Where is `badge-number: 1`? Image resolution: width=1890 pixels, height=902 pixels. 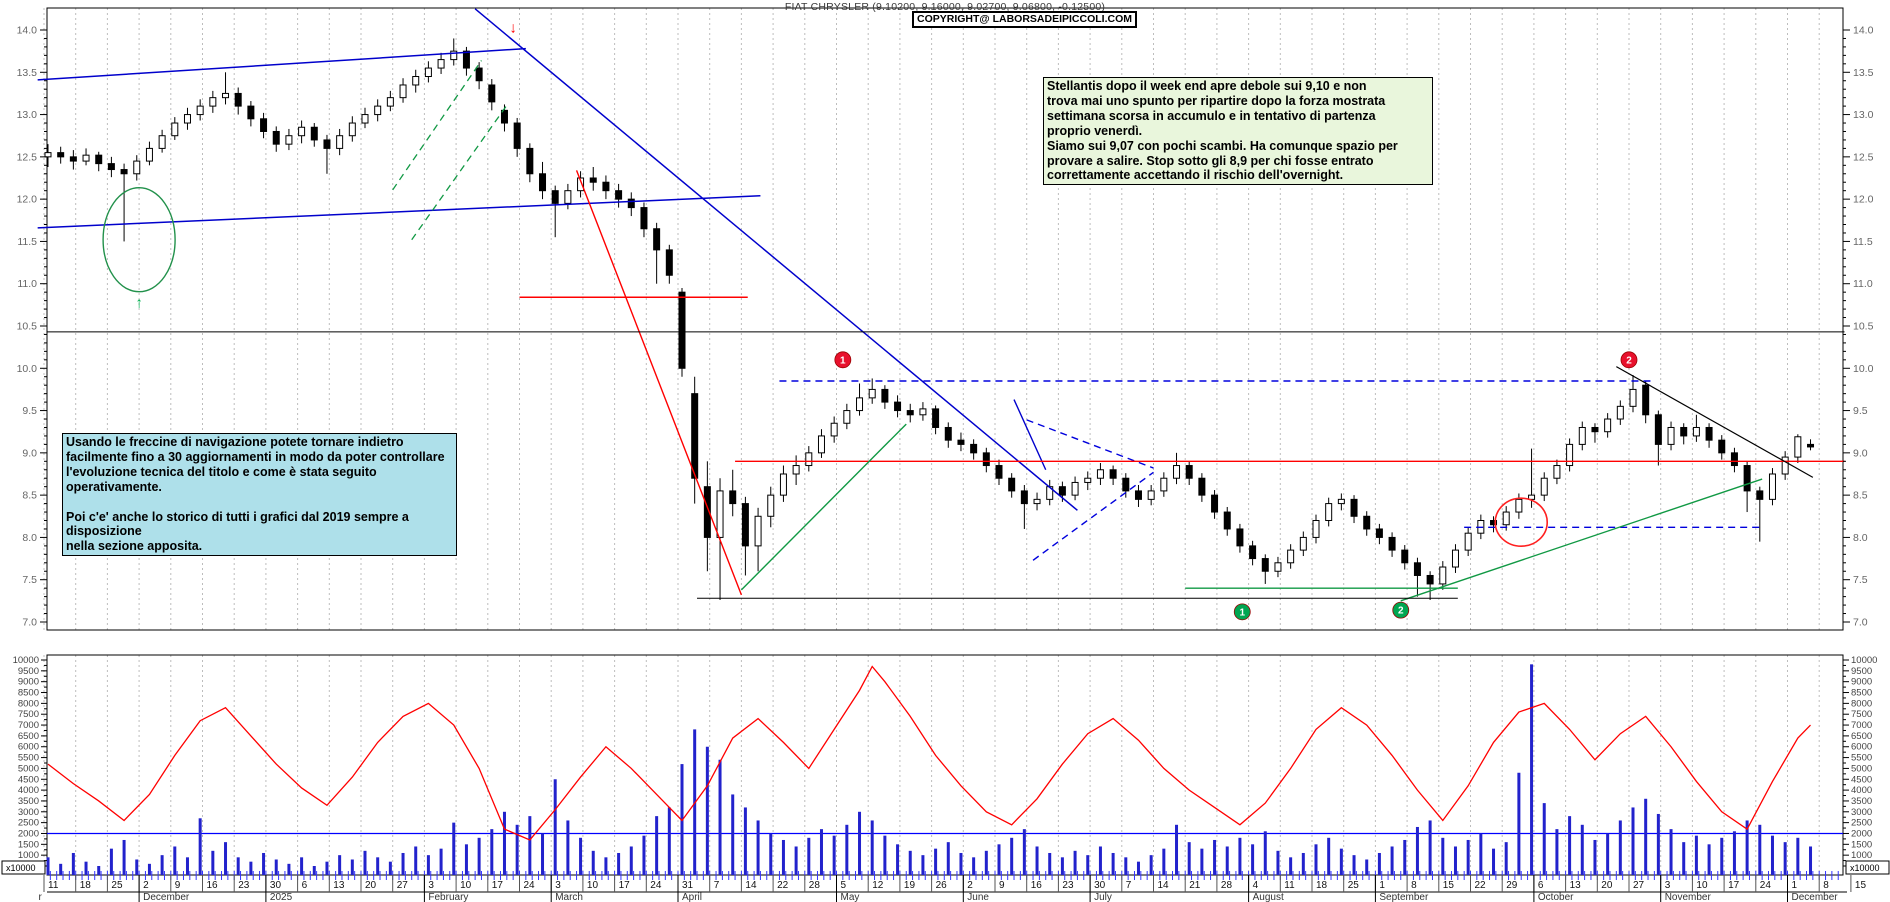
badge-number: 1 is located at coordinates (1242, 612).